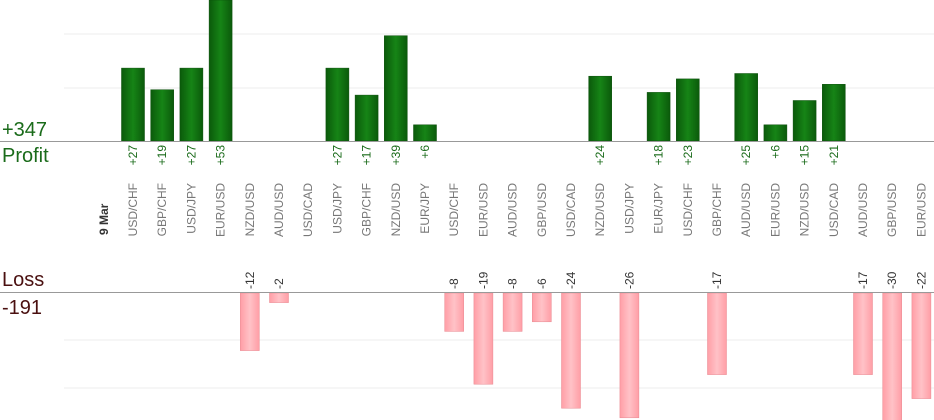  Describe the element at coordinates (396, 155) in the screenshot. I see `profit-value-label: +39` at that location.